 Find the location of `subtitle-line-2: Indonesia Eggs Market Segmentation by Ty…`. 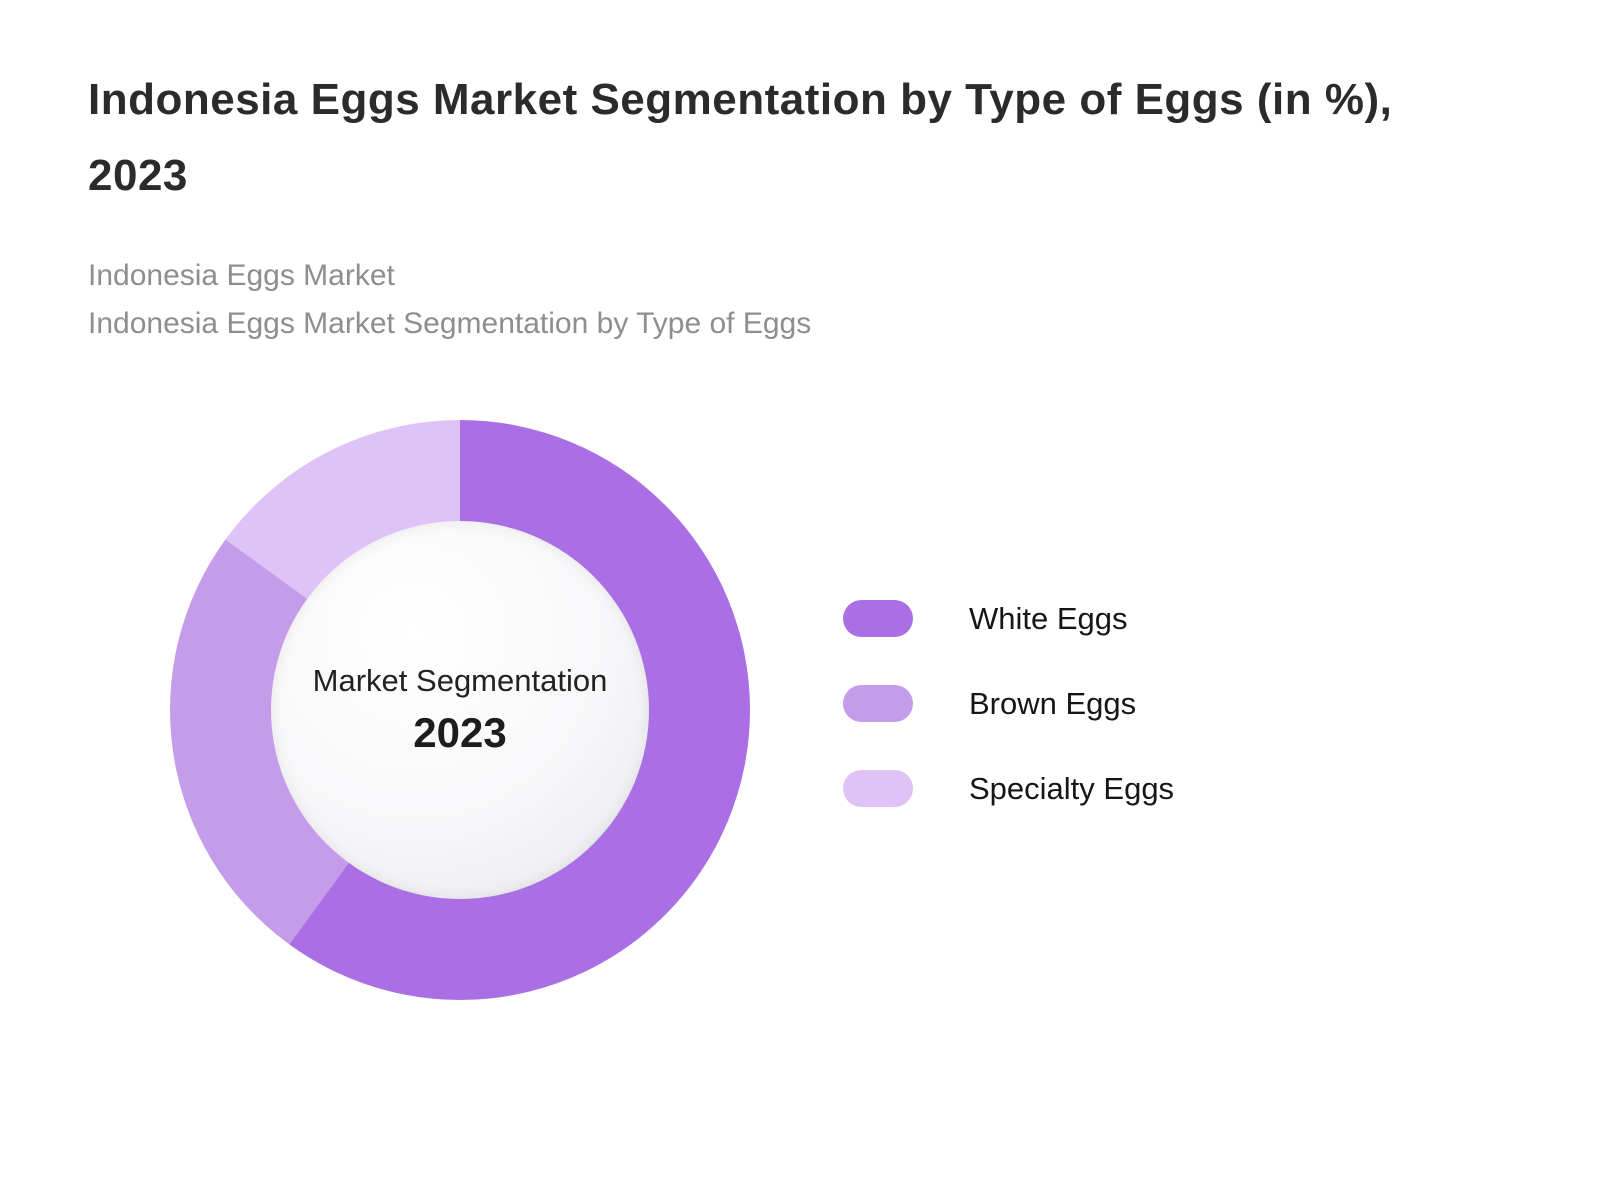

subtitle-line-2: Indonesia Eggs Market Segmentation by Ty… is located at coordinates (450, 323).